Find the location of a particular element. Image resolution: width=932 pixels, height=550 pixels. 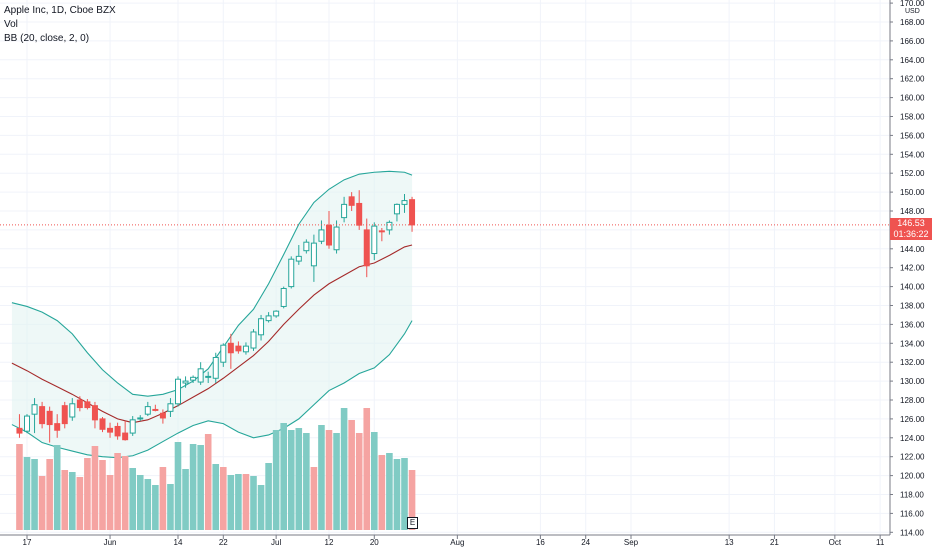

price-tick-label: 124.00 is located at coordinates (912, 438).